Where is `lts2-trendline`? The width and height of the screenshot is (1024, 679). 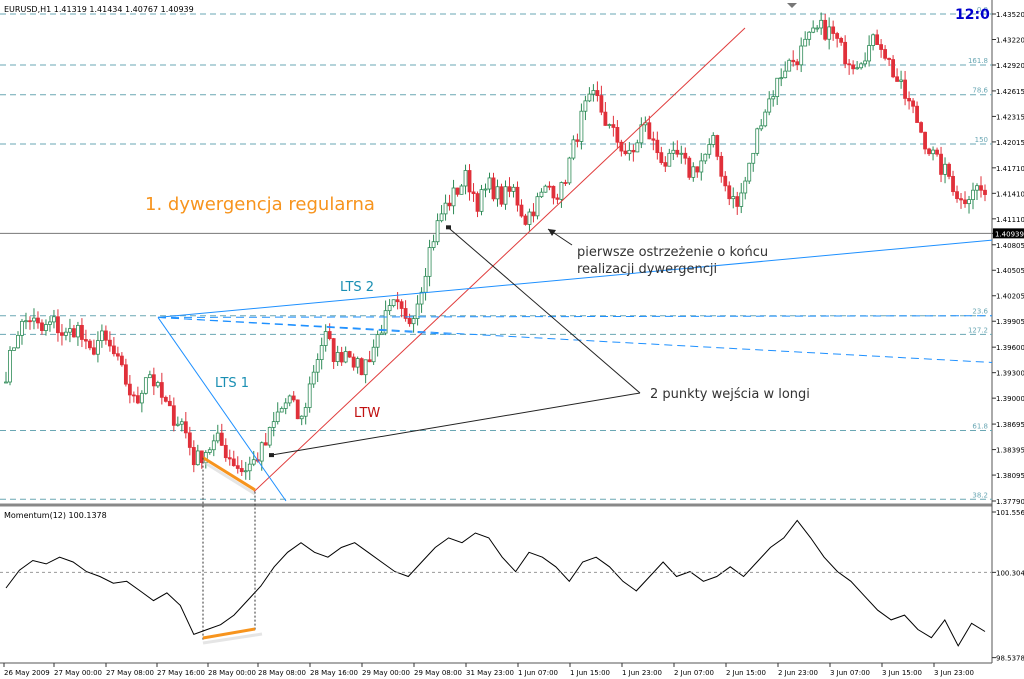 lts2-trendline is located at coordinates (575, 278).